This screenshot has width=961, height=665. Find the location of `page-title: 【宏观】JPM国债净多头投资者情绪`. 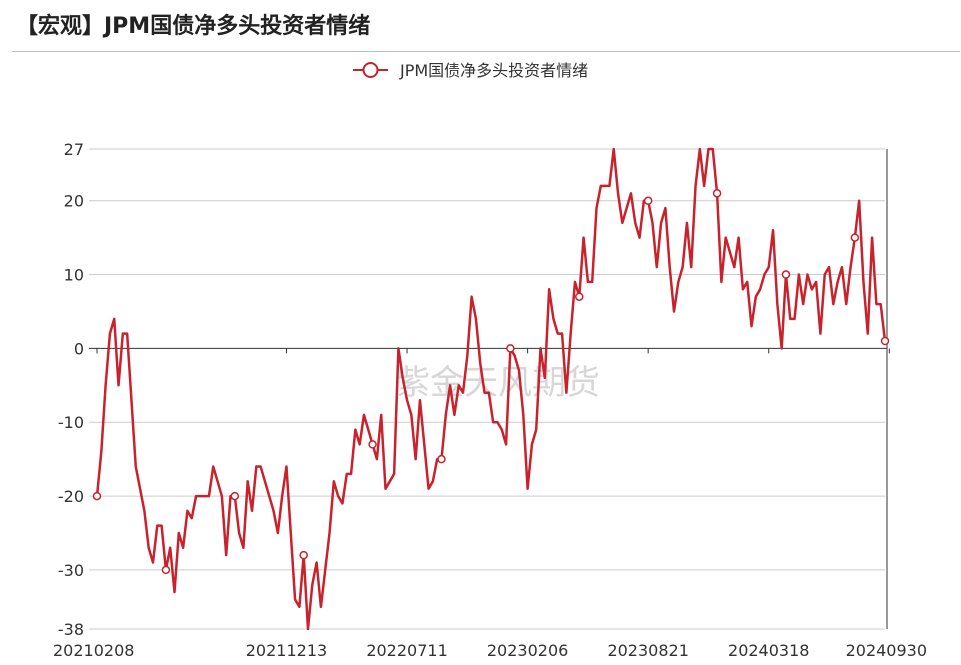

page-title: 【宏观】JPM国债净多头投资者情绪 is located at coordinates (193, 26).